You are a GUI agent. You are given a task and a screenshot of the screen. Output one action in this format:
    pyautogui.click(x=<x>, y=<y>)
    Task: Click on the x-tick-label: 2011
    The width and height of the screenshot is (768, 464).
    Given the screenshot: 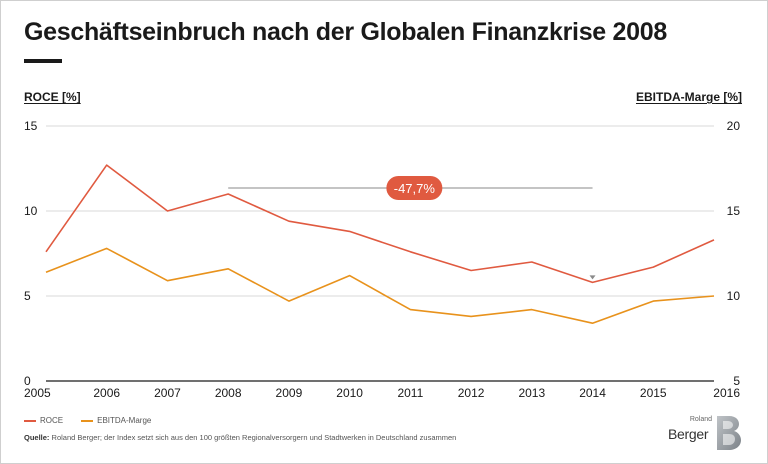 What is the action you would take?
    pyautogui.click(x=410, y=393)
    